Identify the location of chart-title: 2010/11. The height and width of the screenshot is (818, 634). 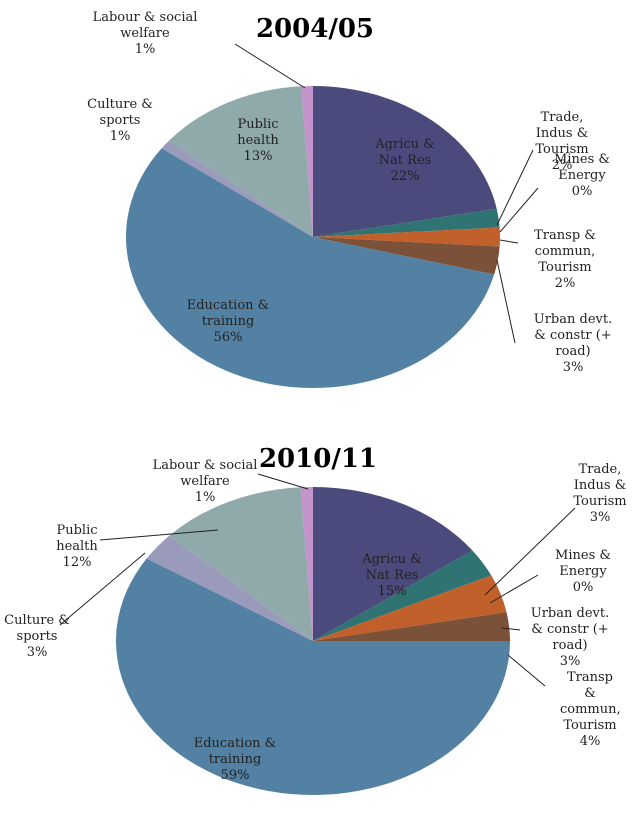
(318, 459).